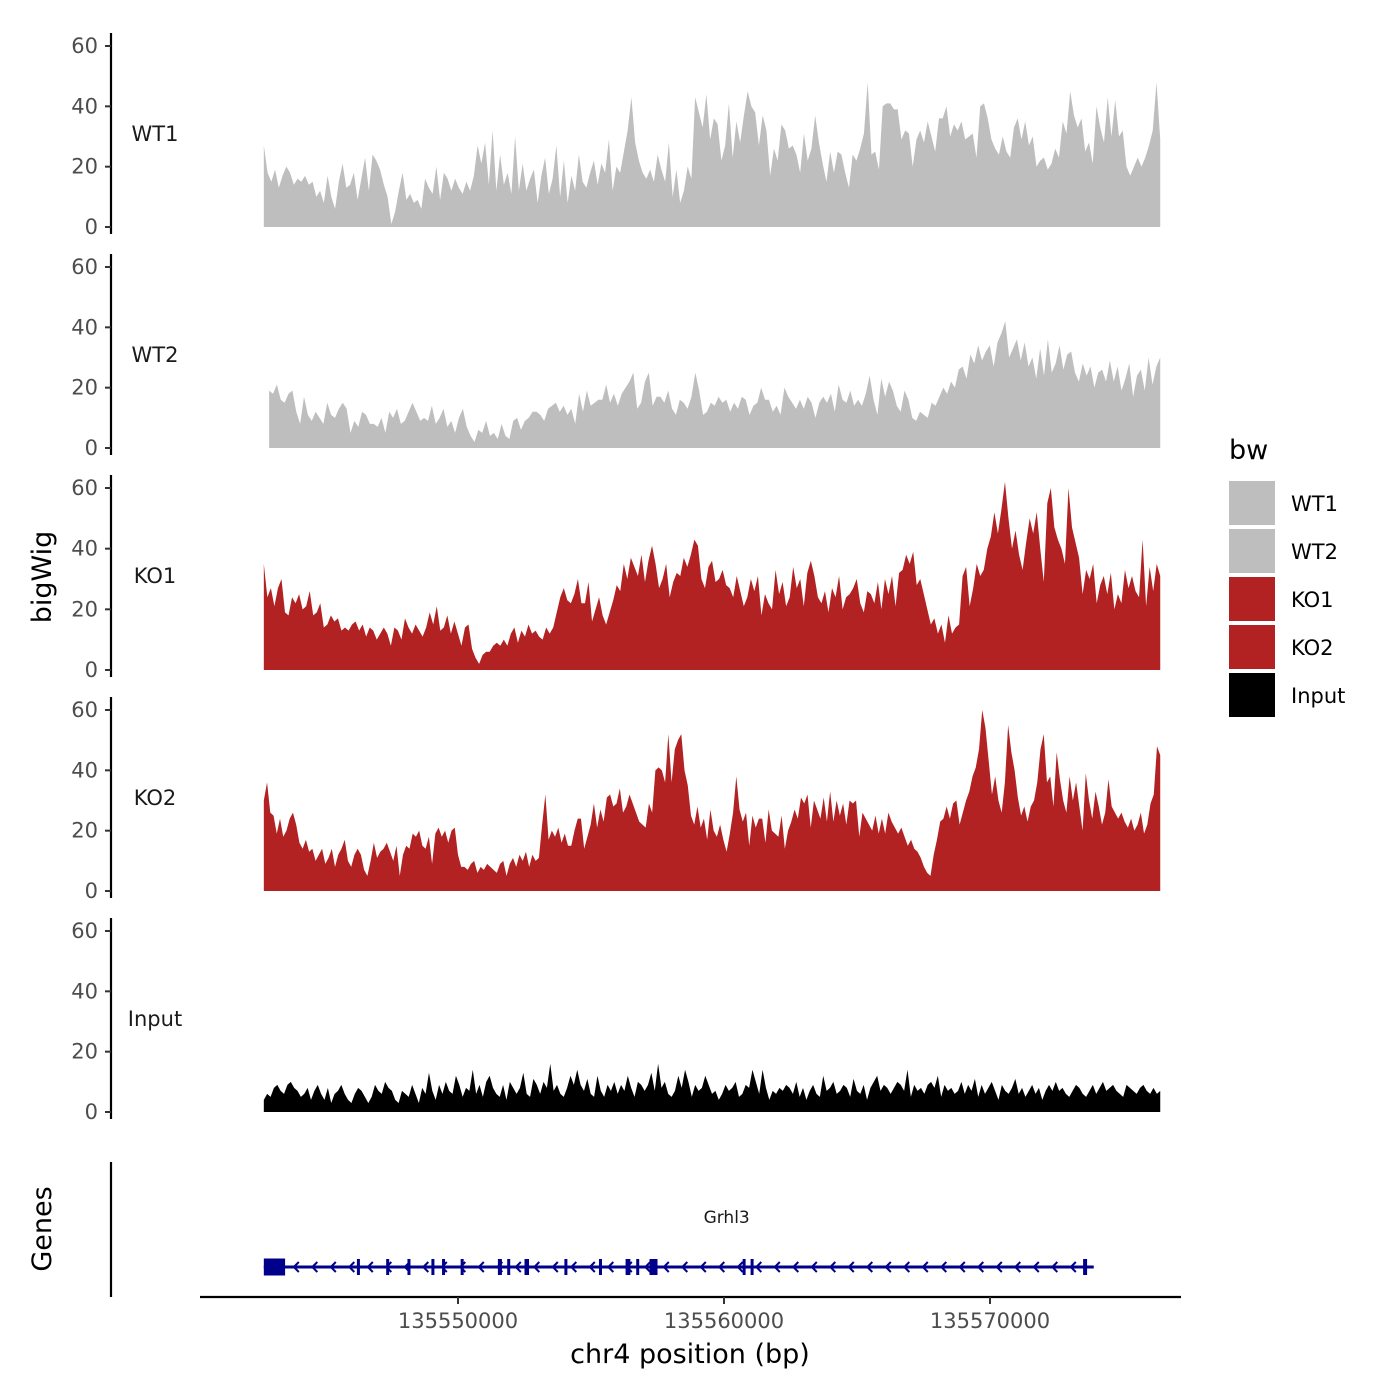 Image resolution: width=1400 pixels, height=1400 pixels. I want to click on legend-swatch-input, so click(1252, 695).